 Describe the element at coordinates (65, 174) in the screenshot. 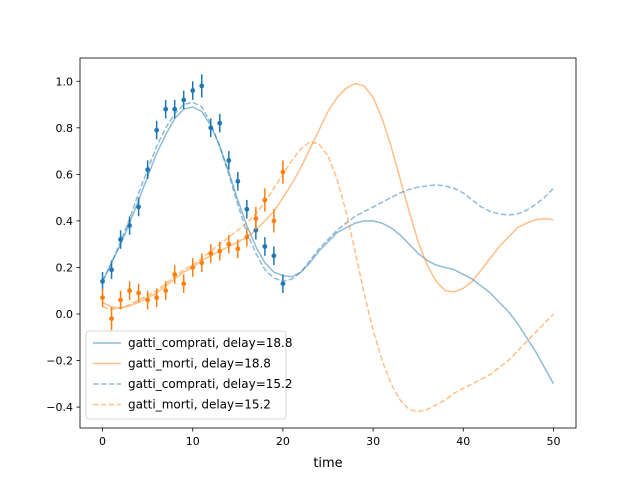

I see `y-tick-label: 0.6` at that location.